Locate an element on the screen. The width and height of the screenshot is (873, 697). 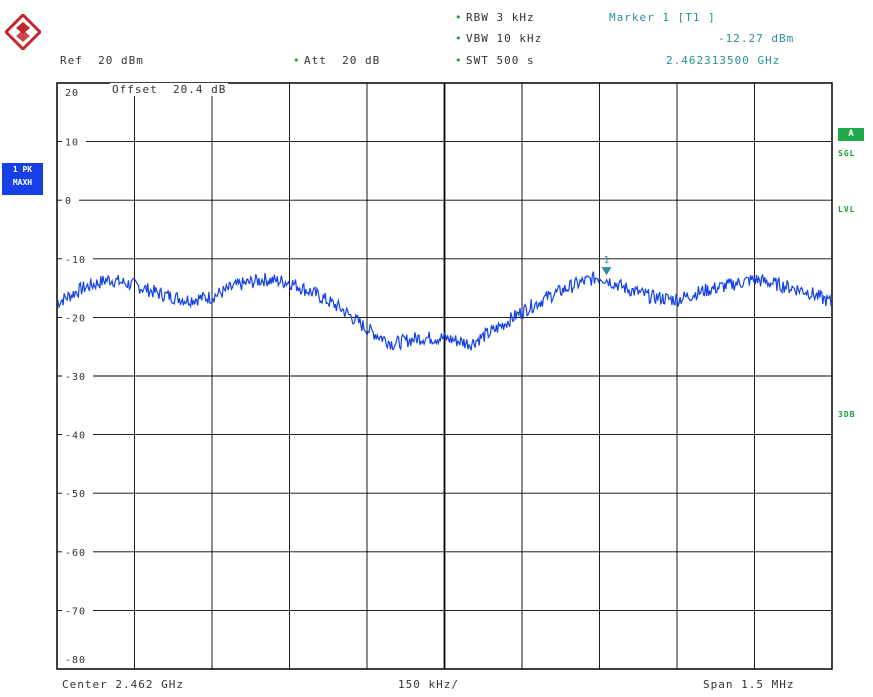
vbw-label: VBW 10 kHz is located at coordinates (504, 38).